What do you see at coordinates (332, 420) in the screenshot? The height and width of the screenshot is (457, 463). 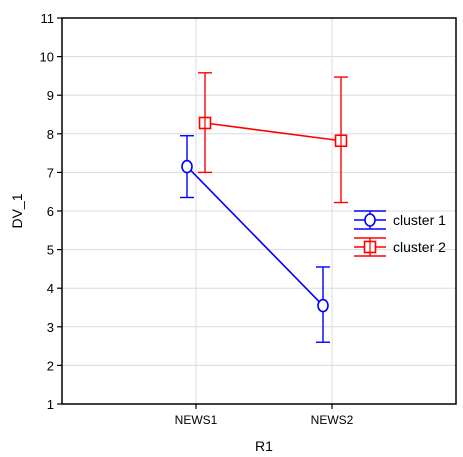 I see `x-tick-label: NEWS2` at bounding box center [332, 420].